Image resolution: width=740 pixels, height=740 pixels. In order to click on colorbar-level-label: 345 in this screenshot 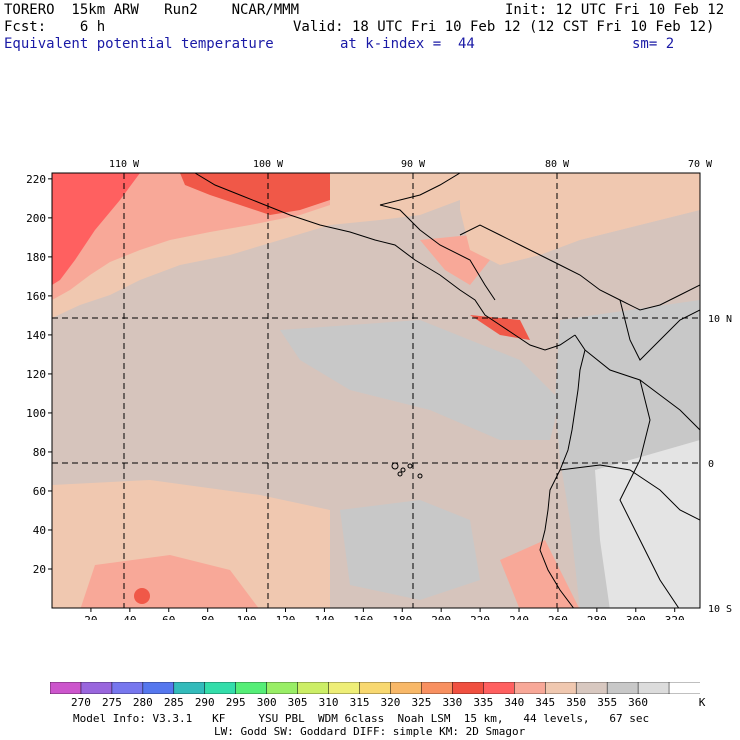, I will do `click(545, 702)`.